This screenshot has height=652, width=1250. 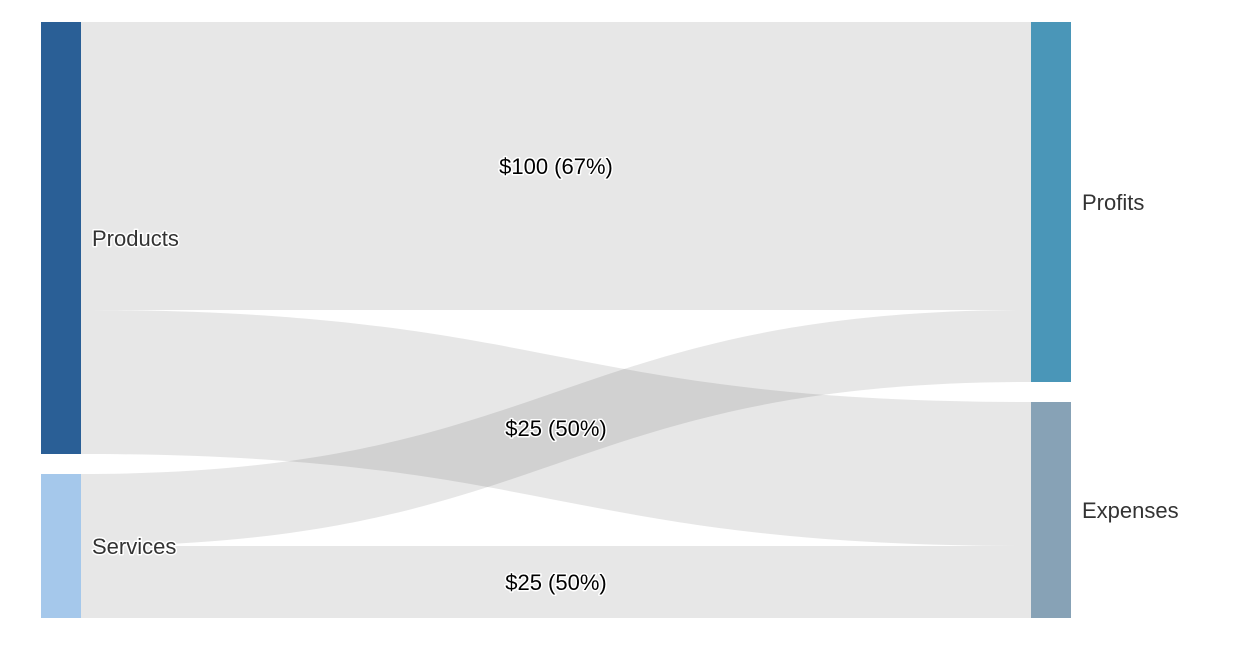 I want to click on link-label-services-to-expenses: $25 (50%), so click(x=556, y=582).